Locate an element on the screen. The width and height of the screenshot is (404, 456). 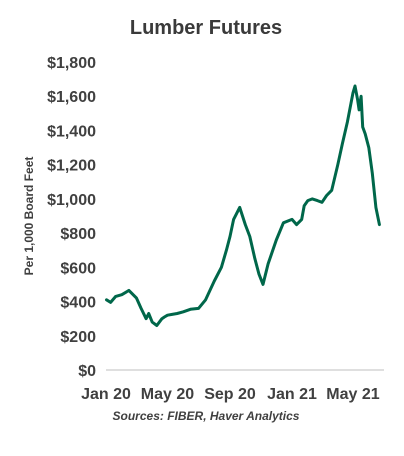
y-axis-label: Per 1,000 Board Feet is located at coordinates (29, 216).